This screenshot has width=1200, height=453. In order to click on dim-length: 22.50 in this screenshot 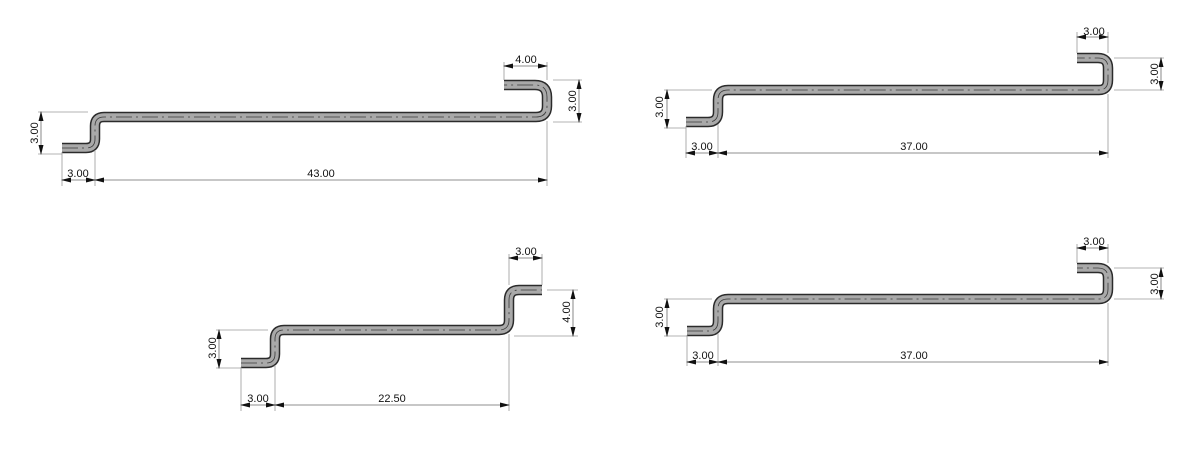, I will do `click(392, 400)`.